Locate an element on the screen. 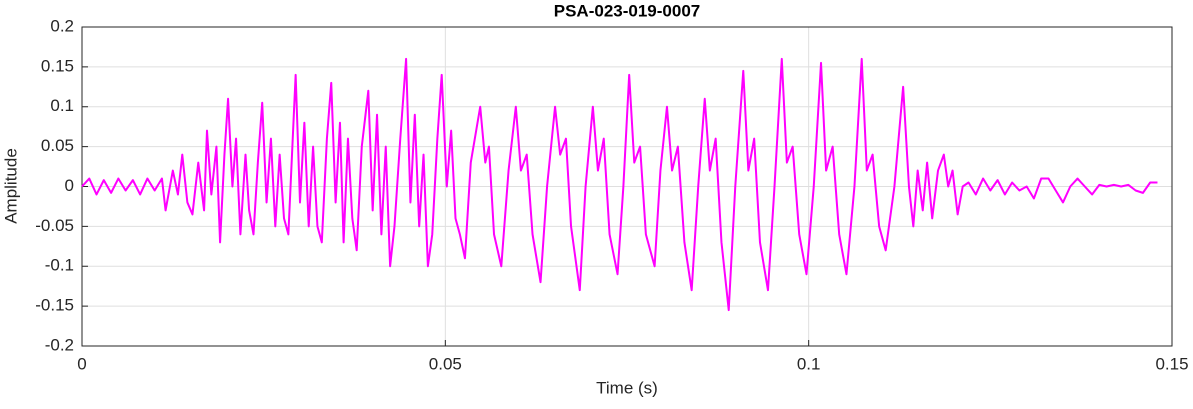 The height and width of the screenshot is (409, 1193). y-tick-label: 0.2 is located at coordinates (62, 25).